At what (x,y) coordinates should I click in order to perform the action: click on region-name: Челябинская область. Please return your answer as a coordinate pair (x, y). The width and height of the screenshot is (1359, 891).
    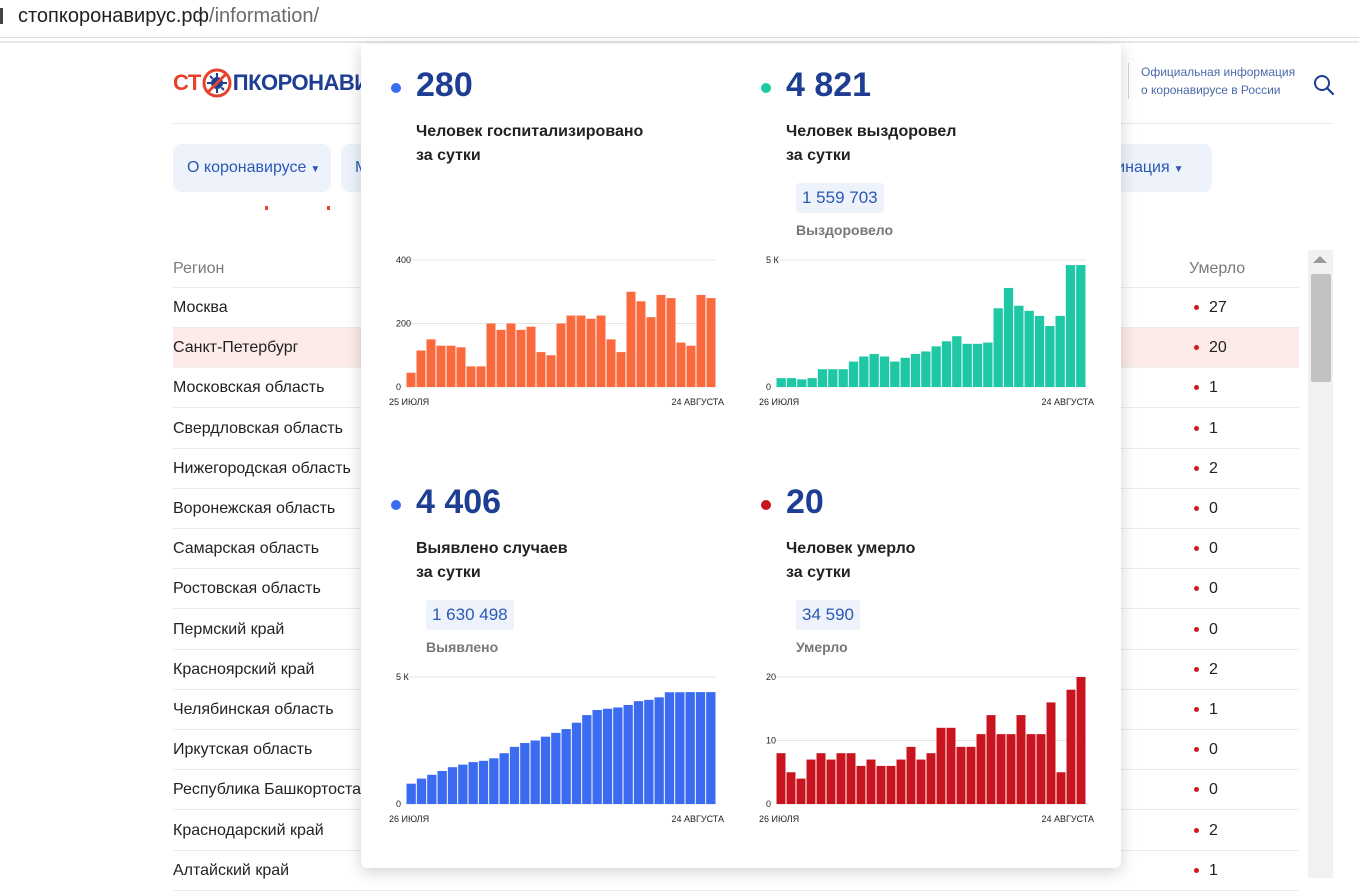
    Looking at the image, I should click on (253, 709).